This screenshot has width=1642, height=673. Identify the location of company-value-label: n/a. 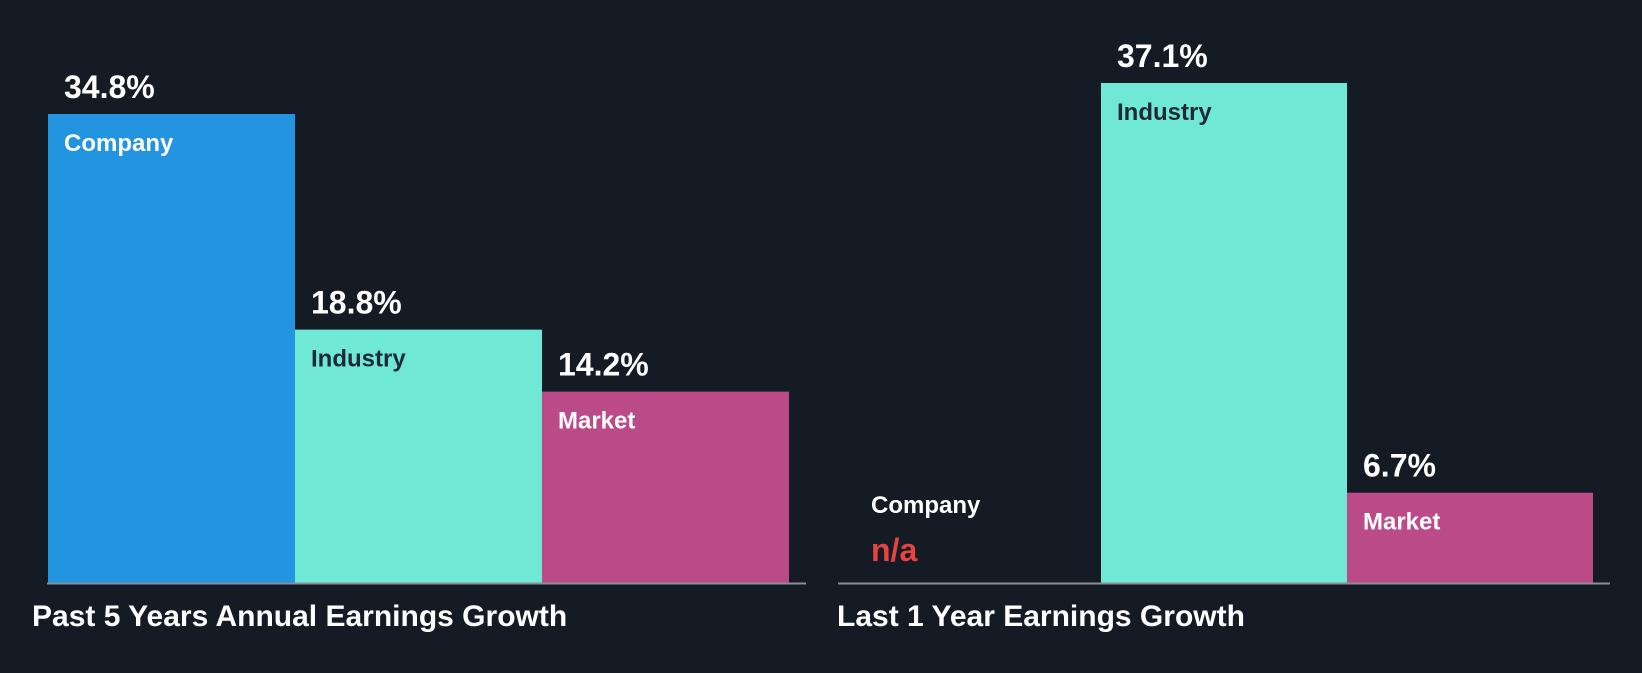
(894, 550).